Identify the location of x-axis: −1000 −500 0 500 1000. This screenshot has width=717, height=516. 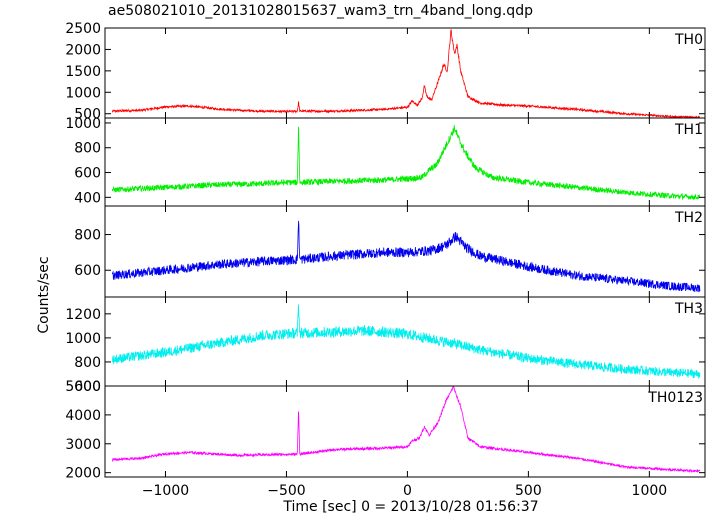
(404, 491).